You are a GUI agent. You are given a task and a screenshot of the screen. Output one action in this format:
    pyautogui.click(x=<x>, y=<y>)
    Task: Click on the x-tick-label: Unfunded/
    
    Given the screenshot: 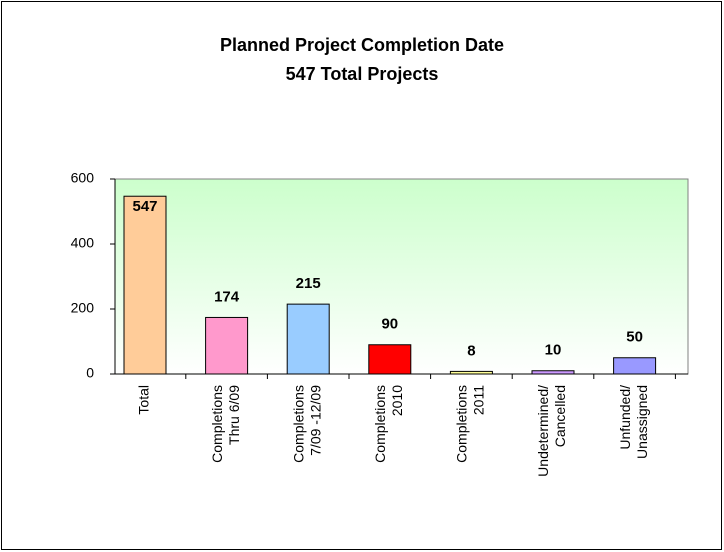 What is the action you would take?
    pyautogui.click(x=625, y=417)
    